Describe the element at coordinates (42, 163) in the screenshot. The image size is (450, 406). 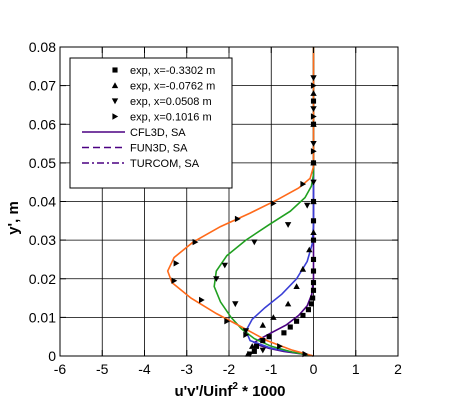
I see `y-tick-label: 0.05` at that location.